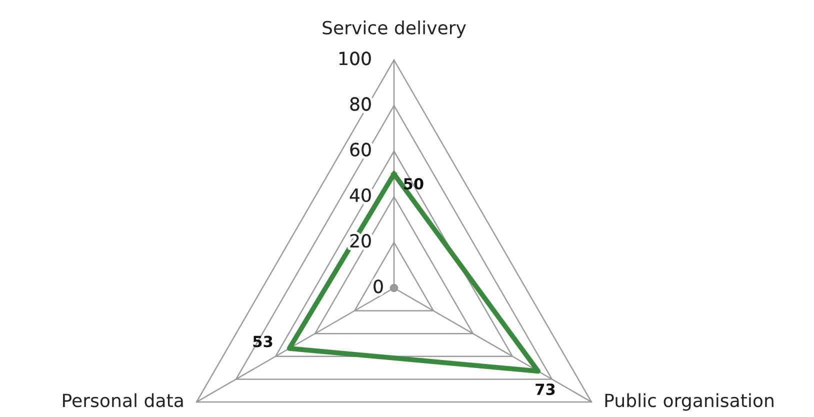  I want to click on y-tick-label: 40, so click(360, 195).